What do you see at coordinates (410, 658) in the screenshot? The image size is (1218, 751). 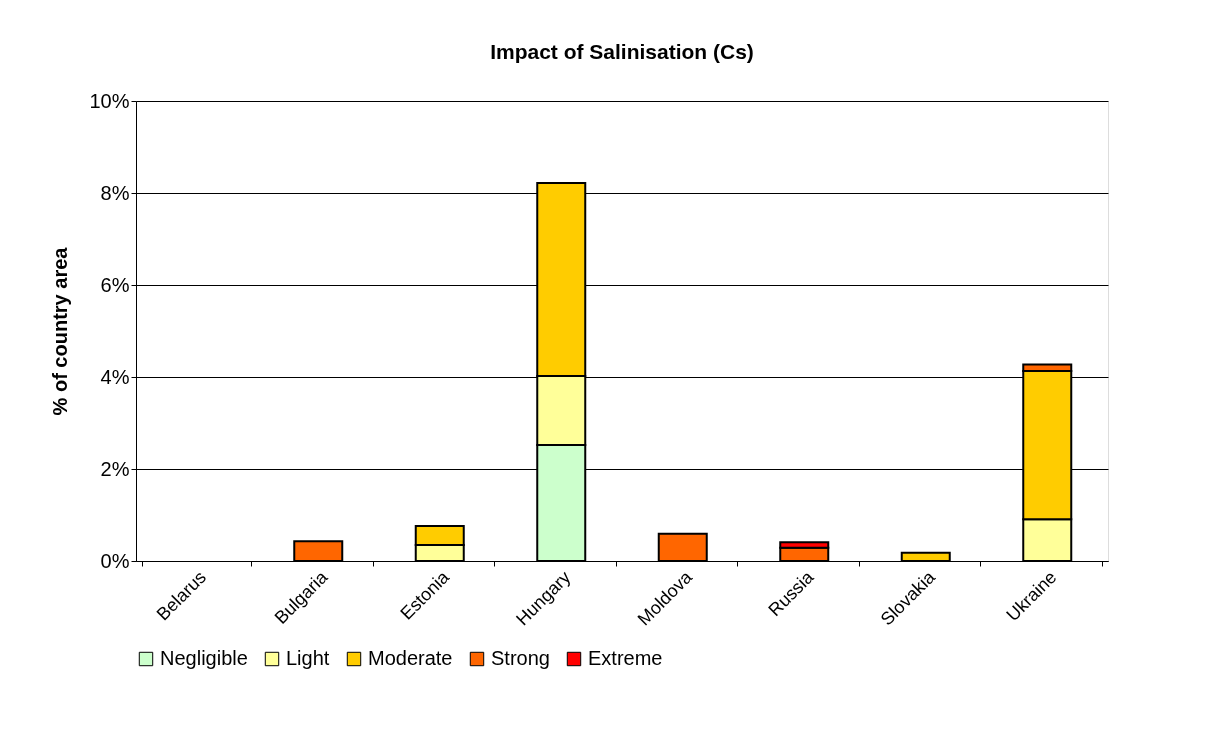 I see `legend-label: Moderate` at bounding box center [410, 658].